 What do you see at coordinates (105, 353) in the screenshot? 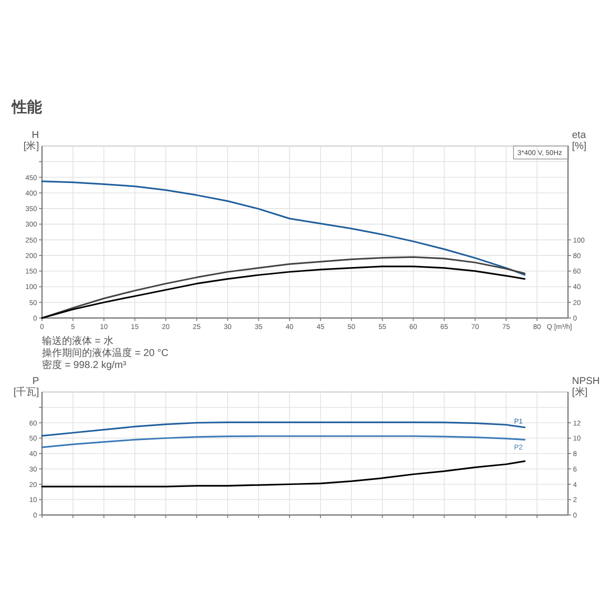
I see `text: 操作期间的液体温度 = 20 °C` at bounding box center [105, 353].